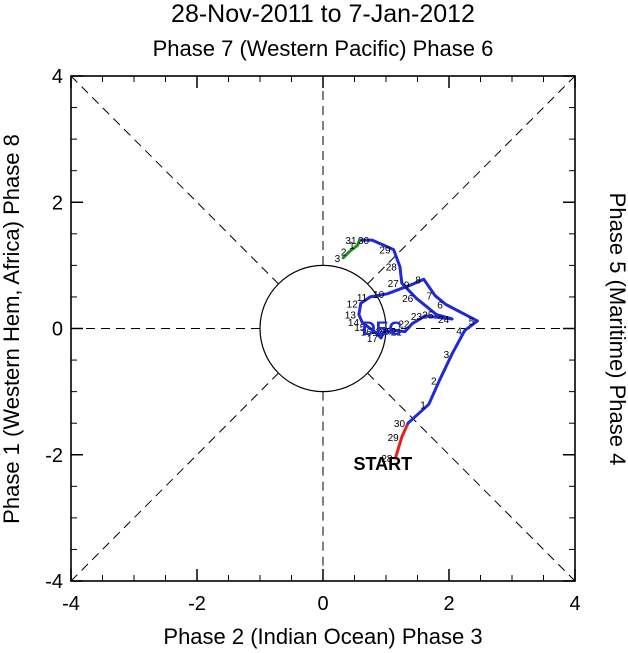 The height and width of the screenshot is (653, 628). Describe the element at coordinates (360, 328) in the screenshot. I see `day-label: 15` at that location.